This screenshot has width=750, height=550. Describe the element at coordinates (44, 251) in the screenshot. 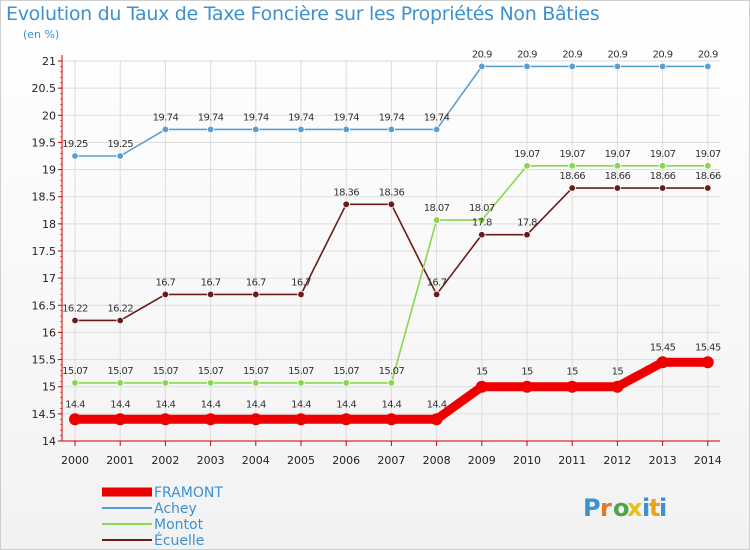

I see `y-tick-label: 17.5` at that location.